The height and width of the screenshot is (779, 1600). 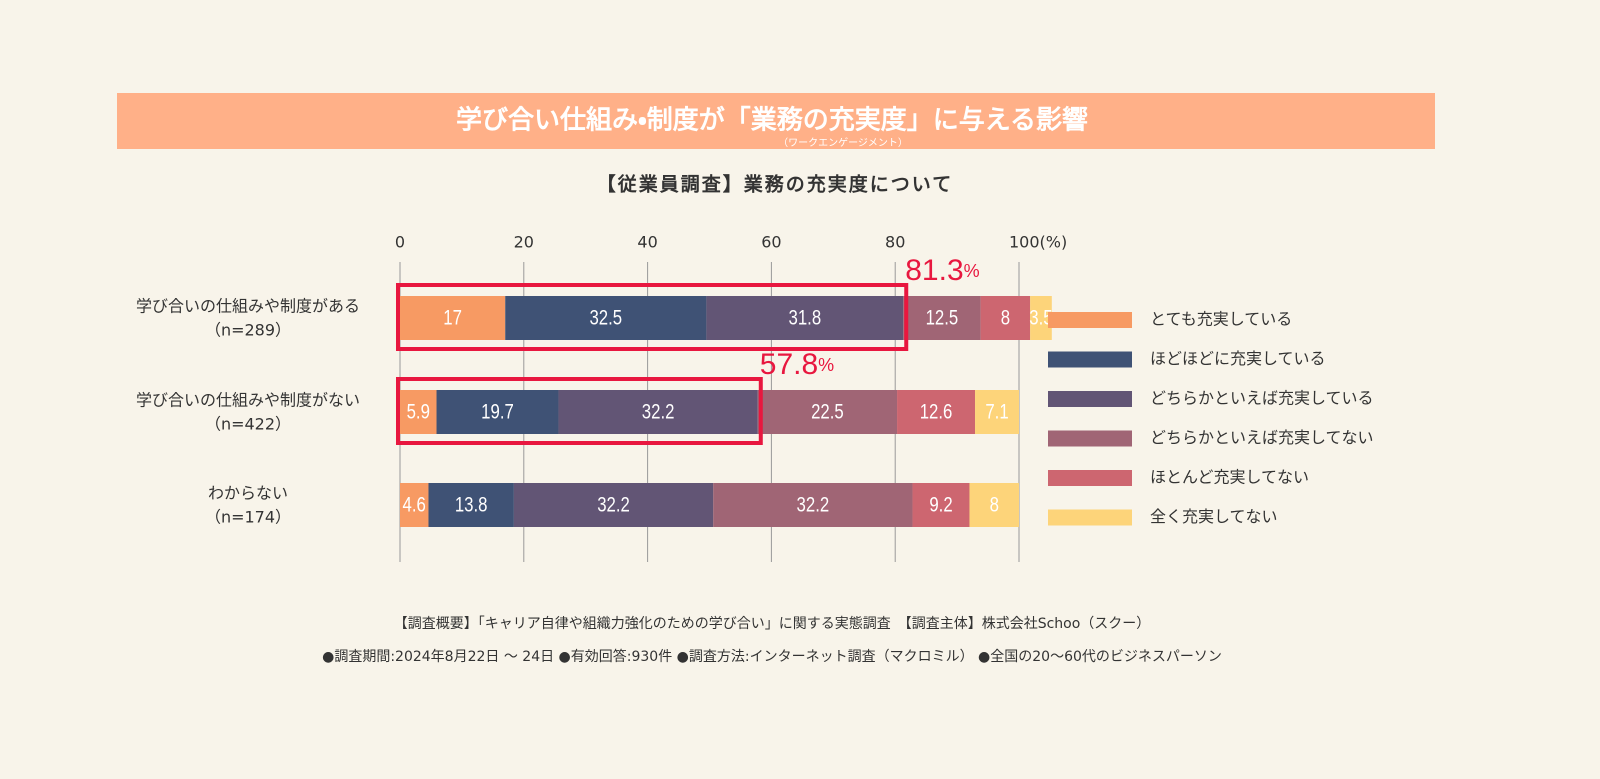 I want to click on data-label: 19.7, so click(x=497, y=412).